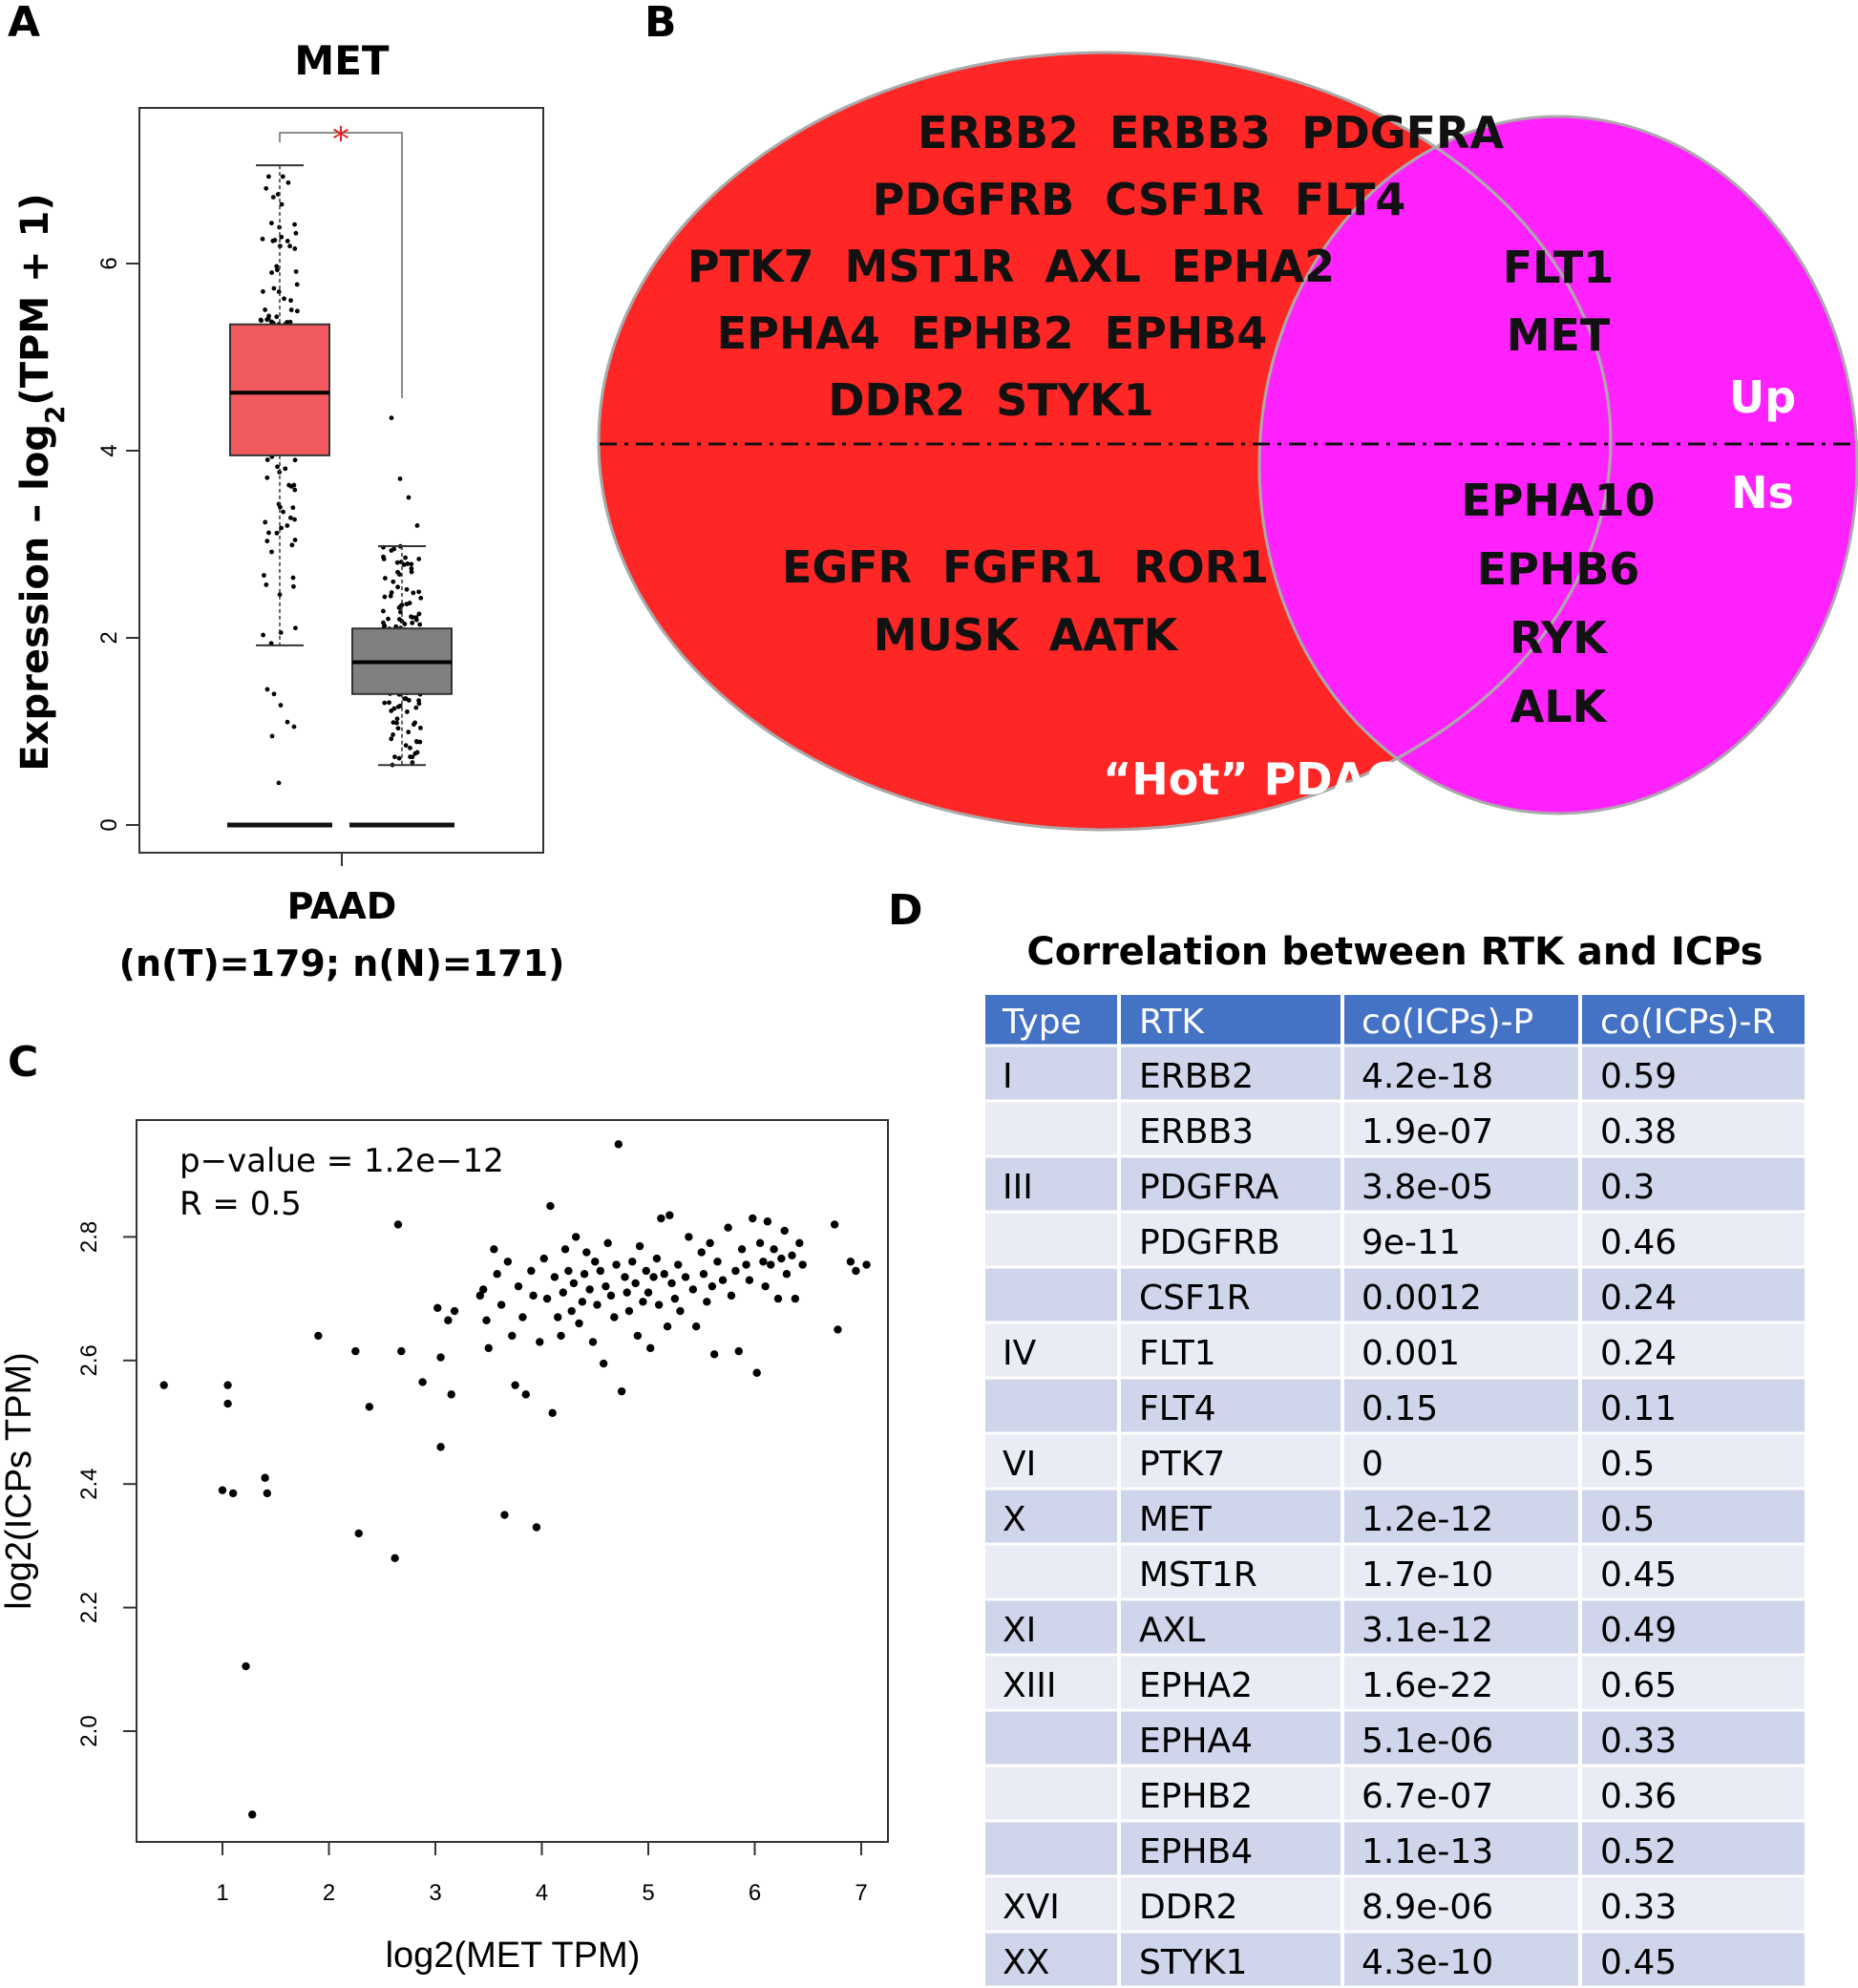 The height and width of the screenshot is (1988, 1858). I want to click on table-cell: PTK7, so click(1182, 1465).